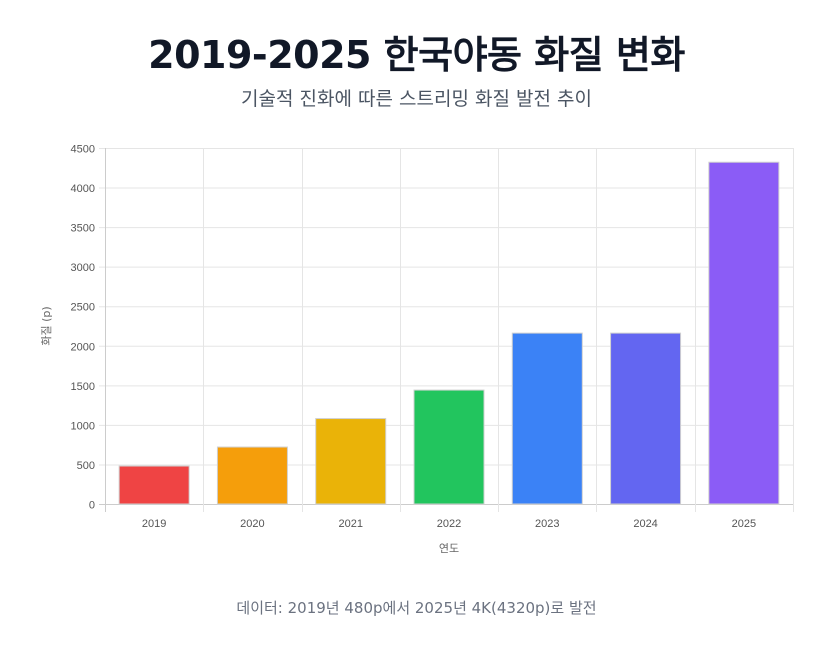  What do you see at coordinates (416, 55) in the screenshot?
I see `page-title: 2019-2025 한국야동 화질 변화` at bounding box center [416, 55].